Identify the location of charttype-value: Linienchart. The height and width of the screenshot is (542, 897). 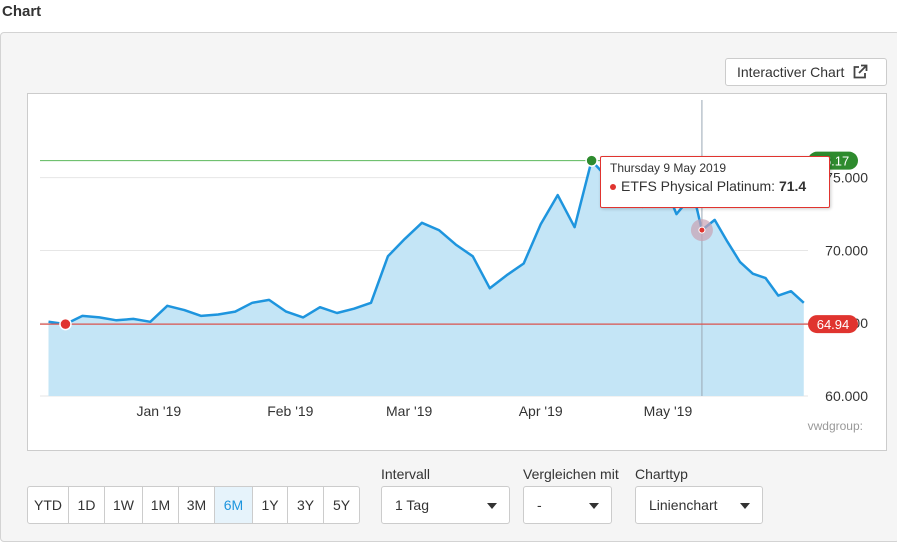
(683, 505).